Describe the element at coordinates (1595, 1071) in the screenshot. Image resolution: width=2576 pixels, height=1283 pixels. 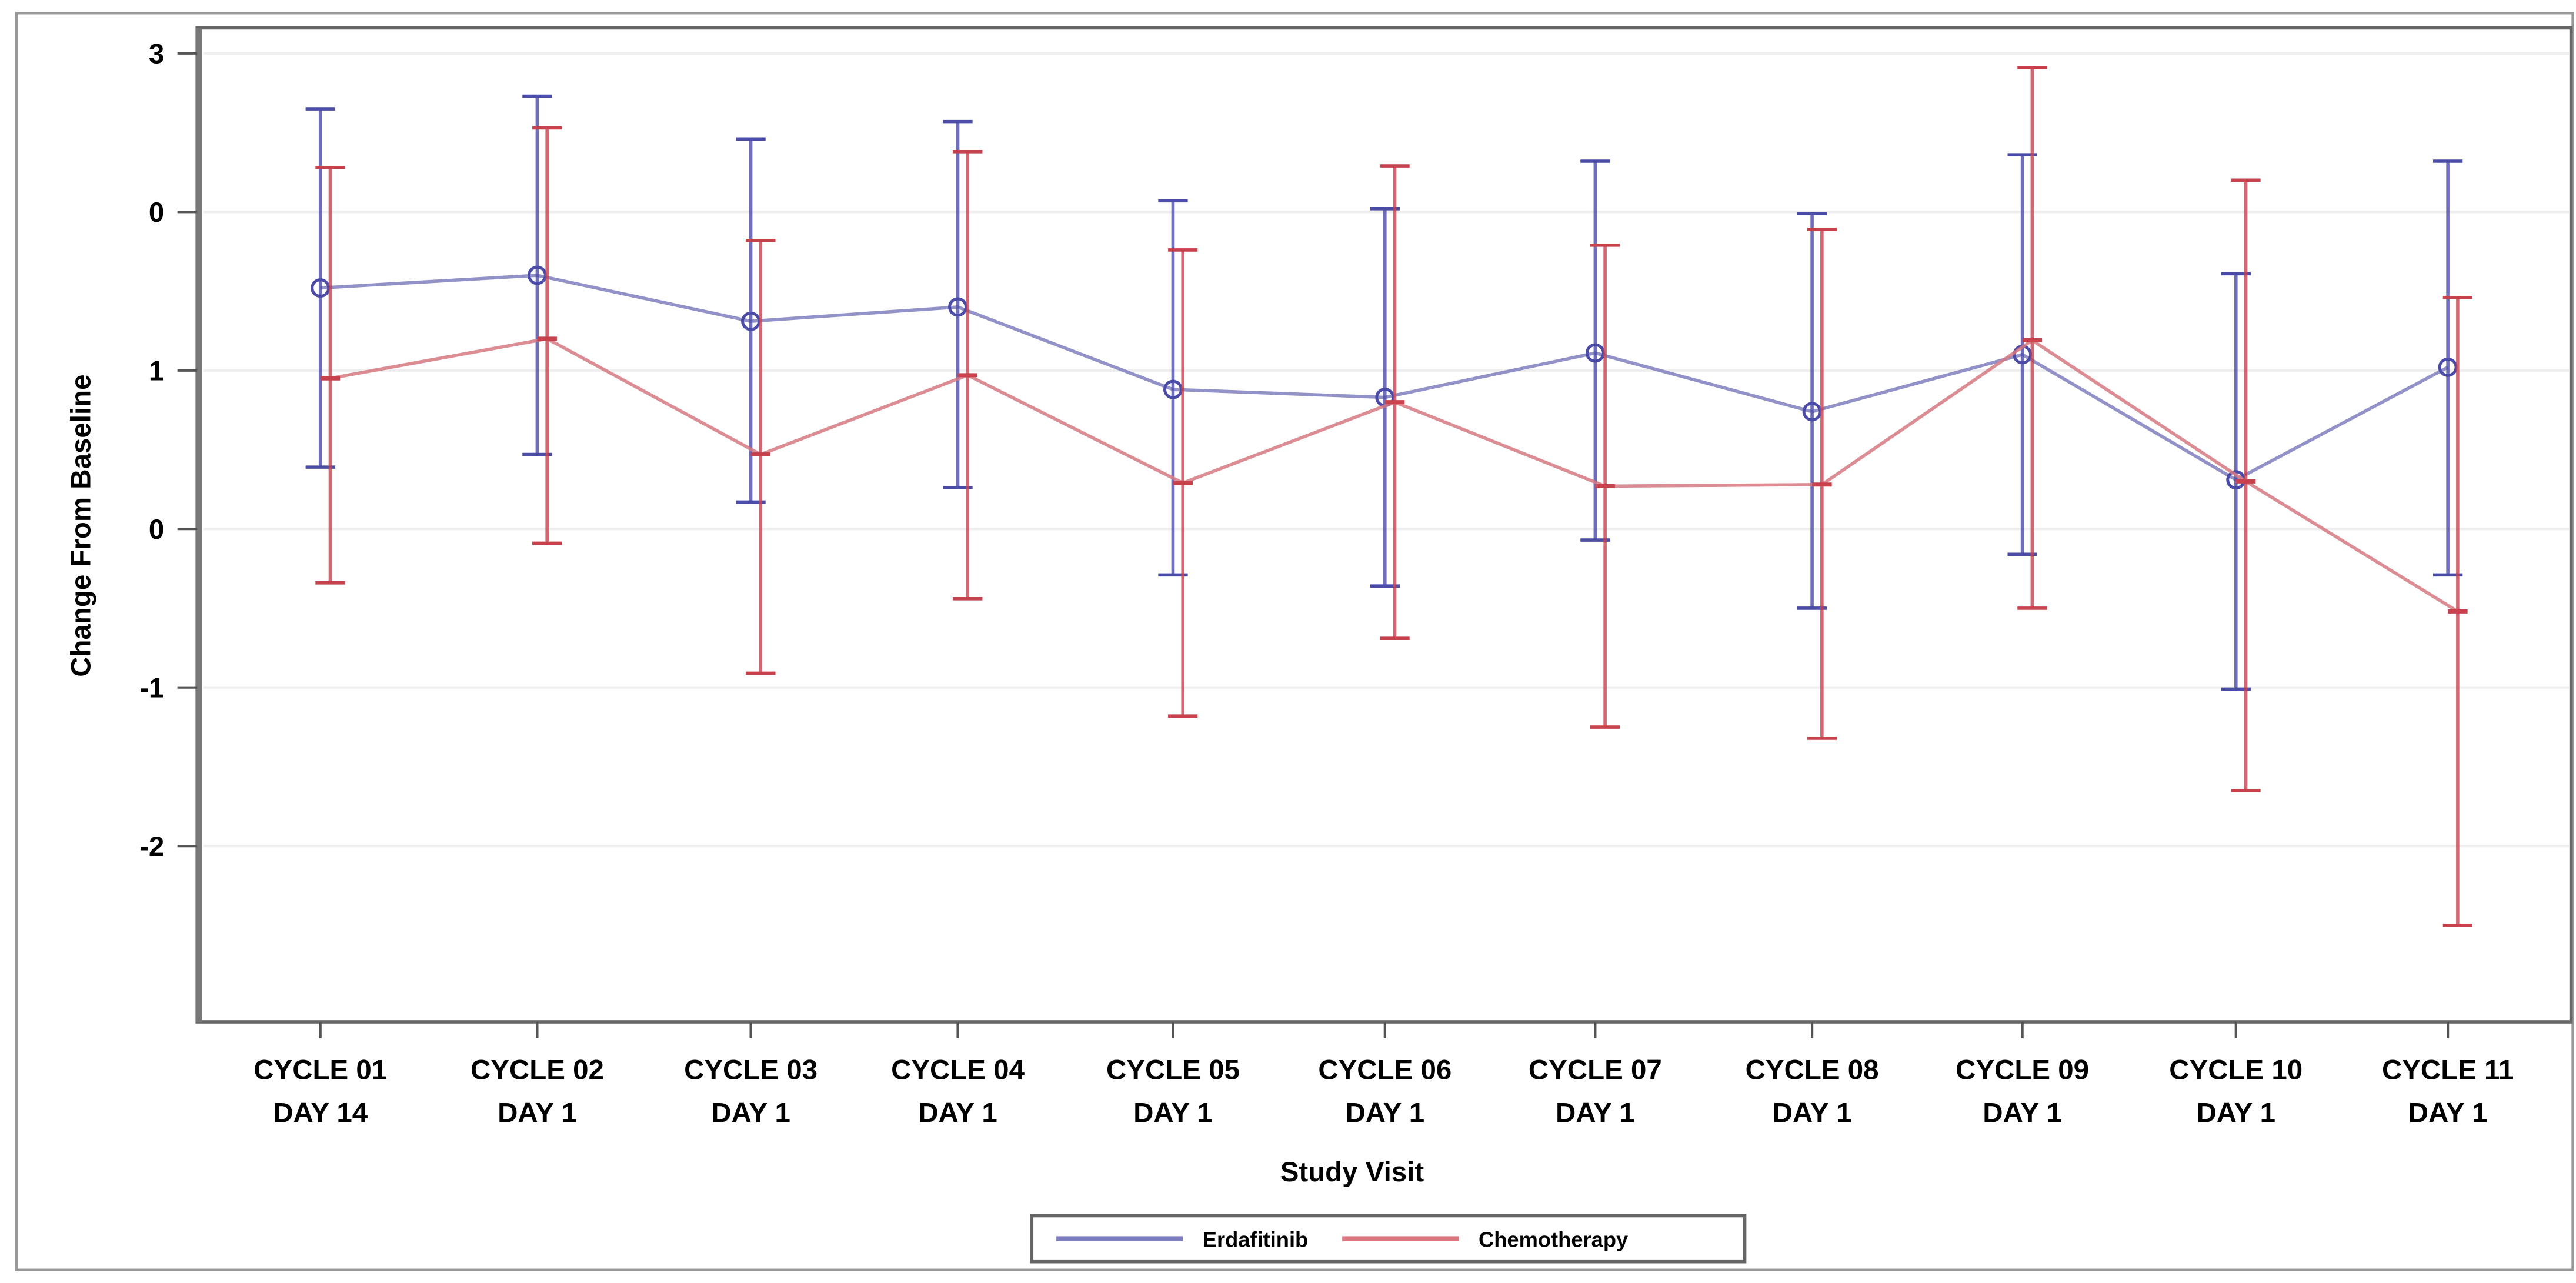
I see `x-tick-label: CYCLE 07` at that location.